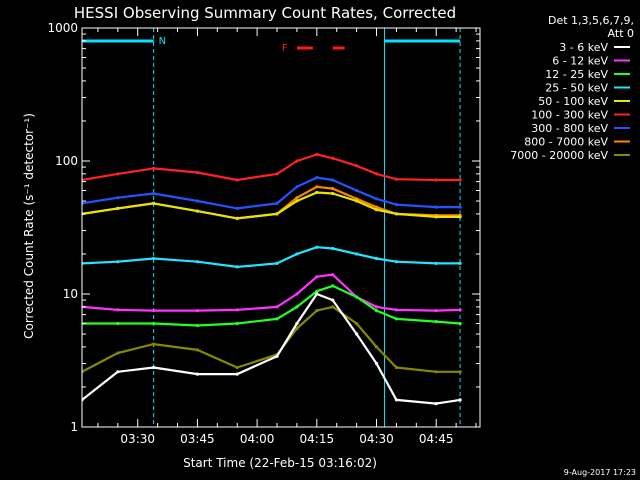  What do you see at coordinates (70, 294) in the screenshot?
I see `y-tick-label-1: 10` at bounding box center [70, 294].